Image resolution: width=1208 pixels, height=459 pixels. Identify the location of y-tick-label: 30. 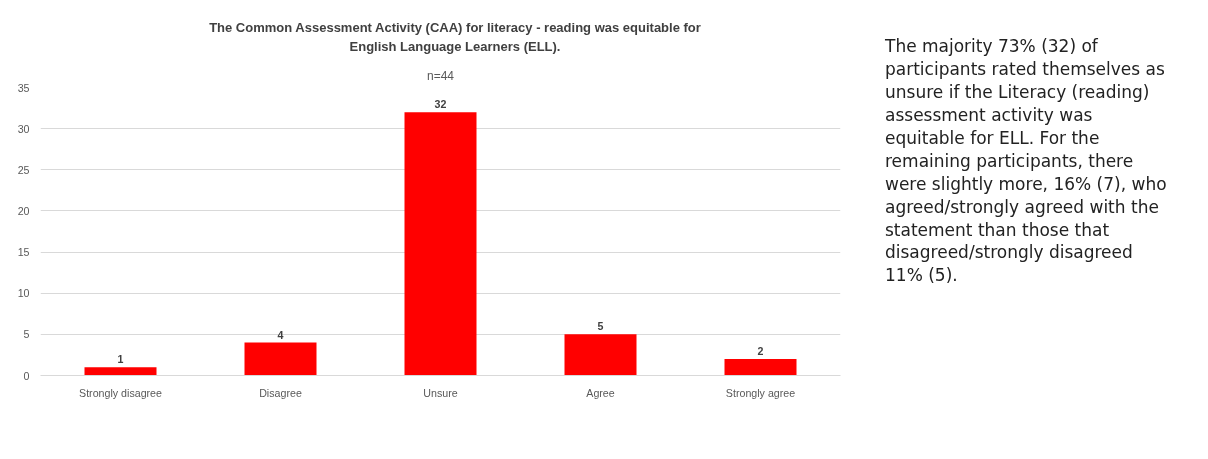
(23, 128).